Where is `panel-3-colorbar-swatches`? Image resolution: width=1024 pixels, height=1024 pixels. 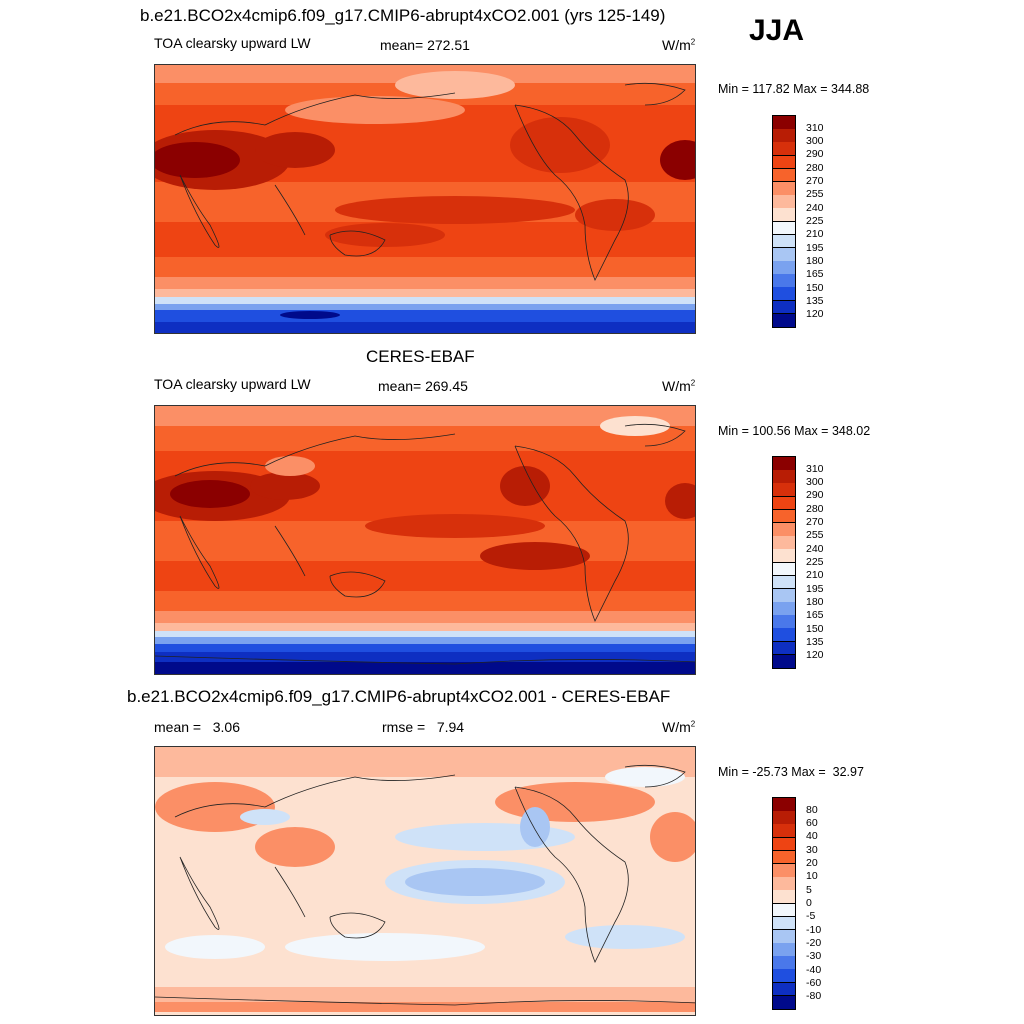 panel-3-colorbar-swatches is located at coordinates (784, 903).